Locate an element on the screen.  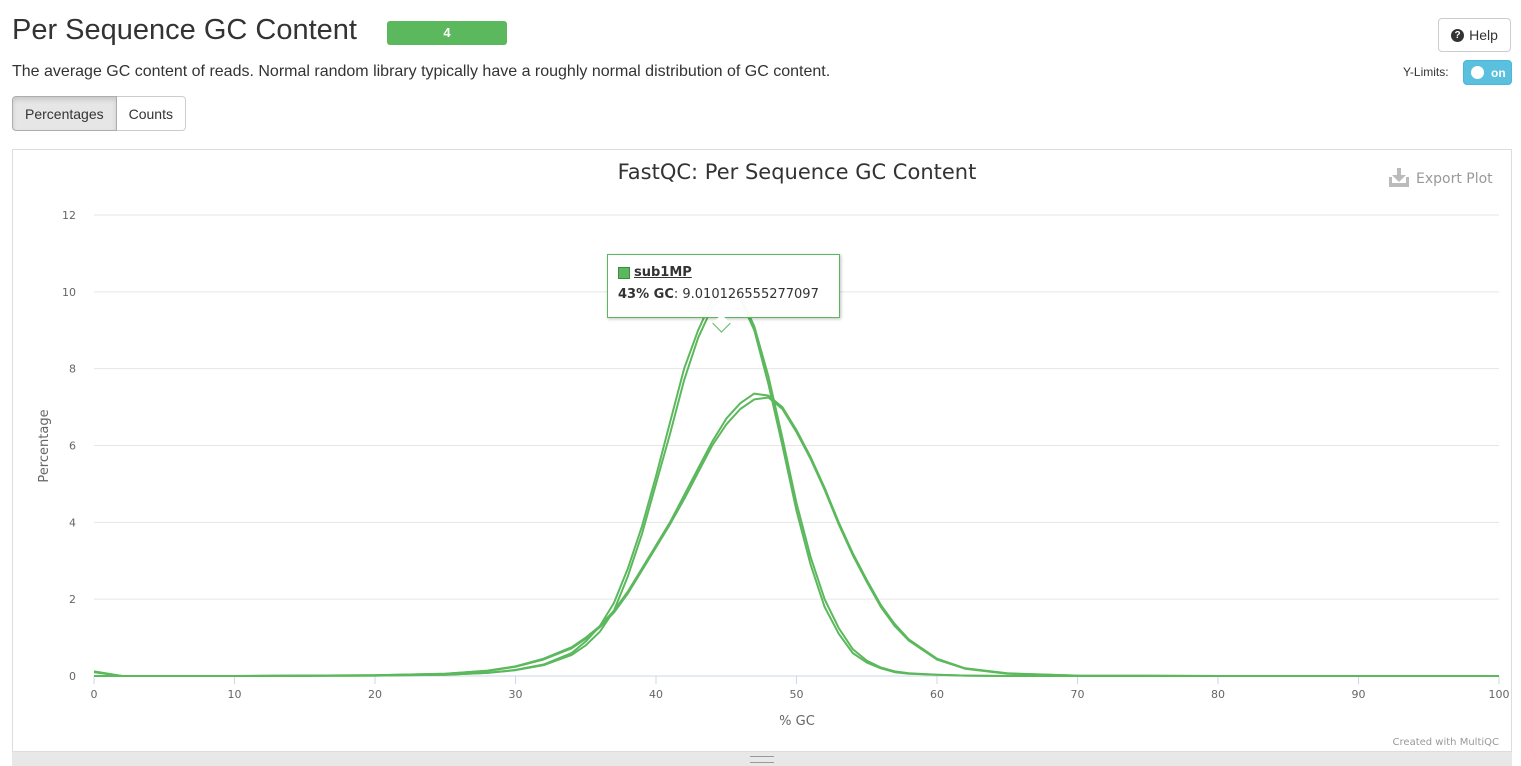
toggle-state-label: on is located at coordinates (1498, 73).